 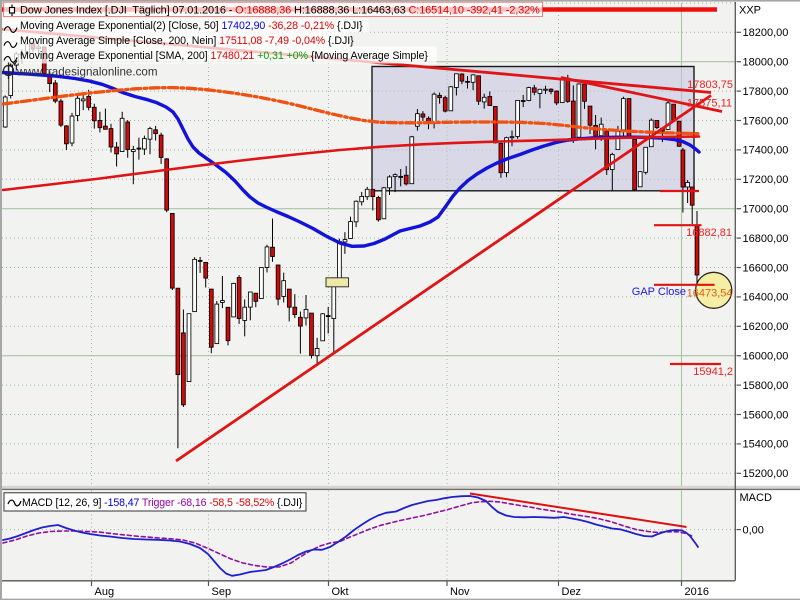 I want to click on svg-text: 16200,00, so click(x=766, y=327).